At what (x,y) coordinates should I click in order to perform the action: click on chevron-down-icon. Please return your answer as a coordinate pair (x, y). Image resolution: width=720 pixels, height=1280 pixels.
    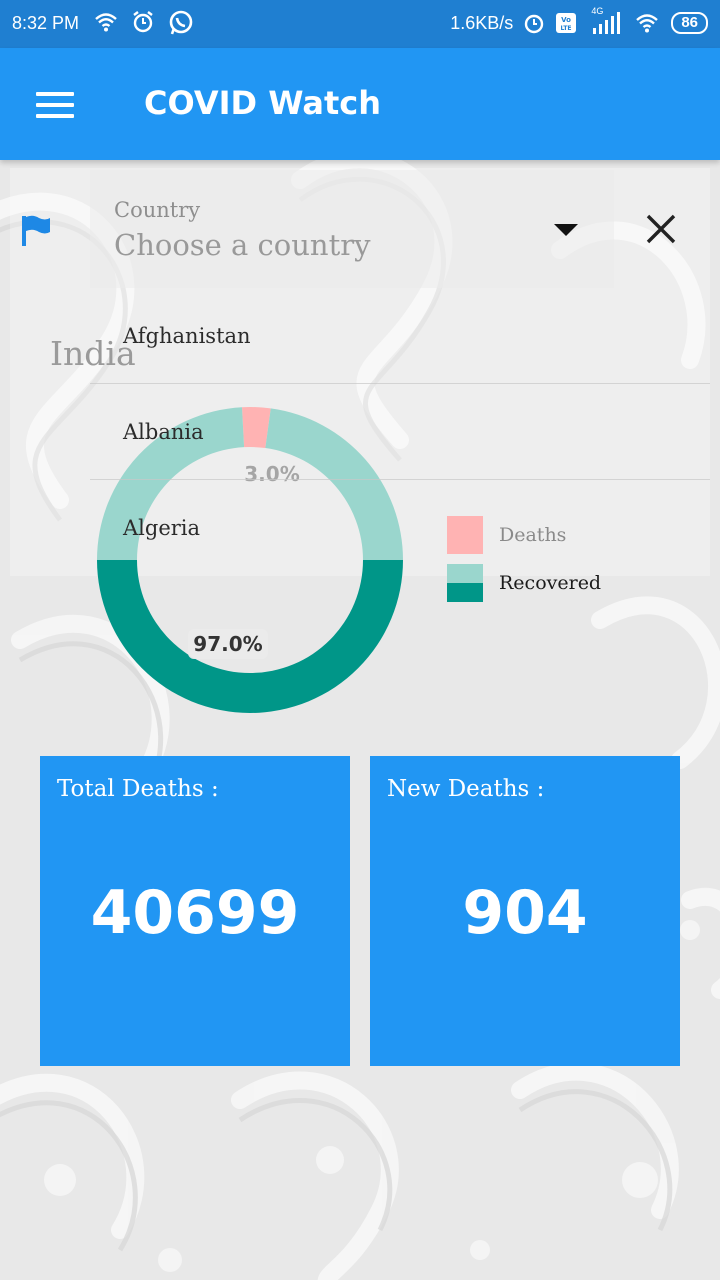
    Looking at the image, I should click on (566, 230).